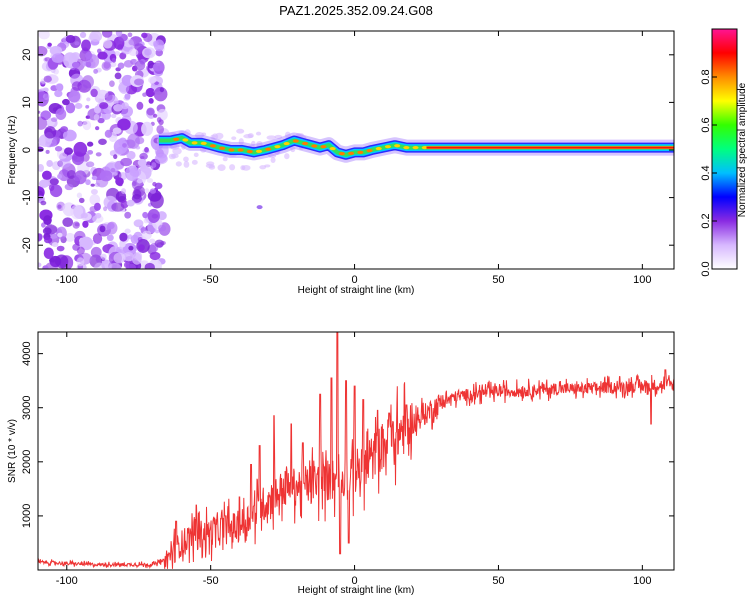  I want to click on snr-x-tick-label: 0, so click(354, 581).